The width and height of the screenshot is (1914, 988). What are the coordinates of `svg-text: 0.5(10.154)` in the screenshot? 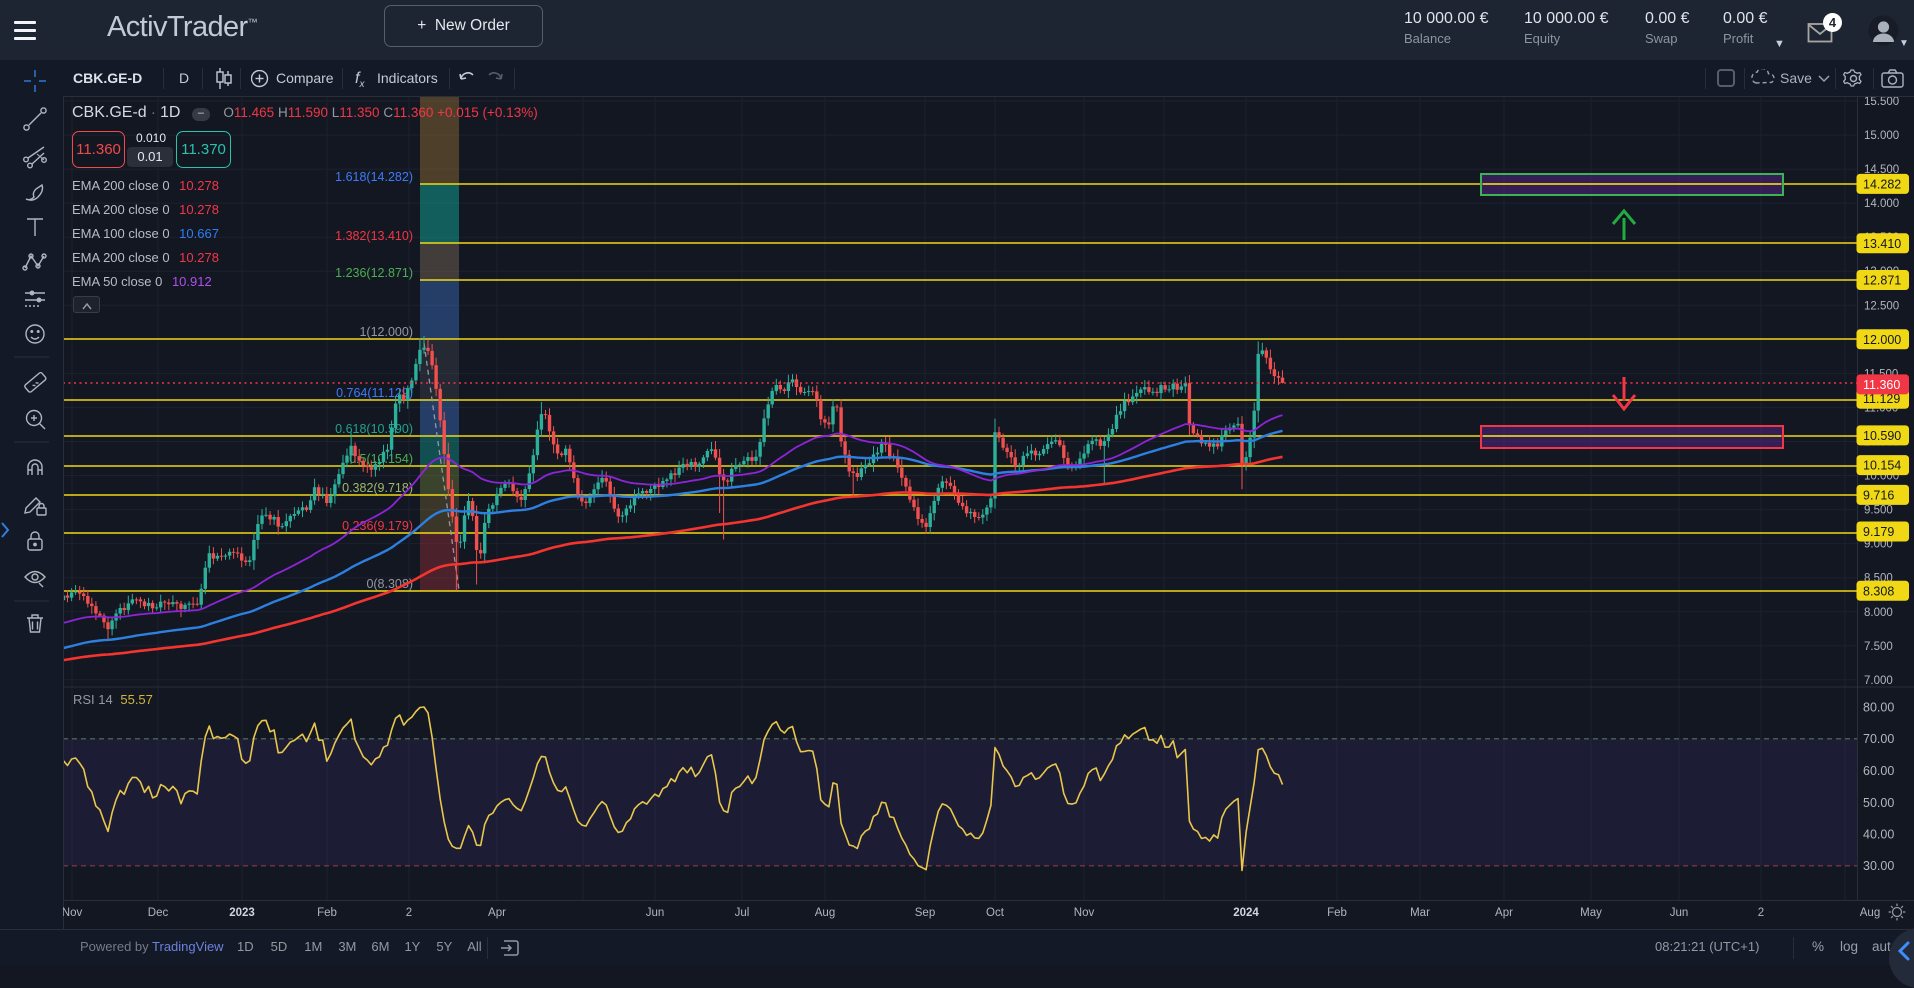 It's located at (381, 459).